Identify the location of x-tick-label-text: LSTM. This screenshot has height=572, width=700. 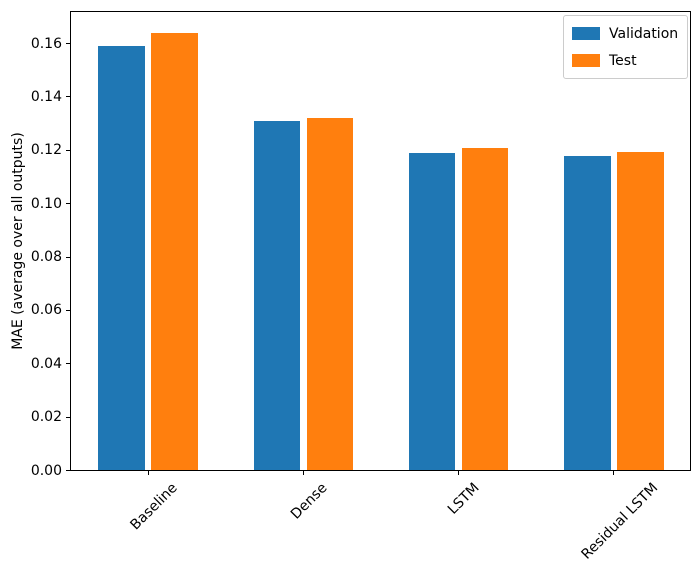
(464, 499).